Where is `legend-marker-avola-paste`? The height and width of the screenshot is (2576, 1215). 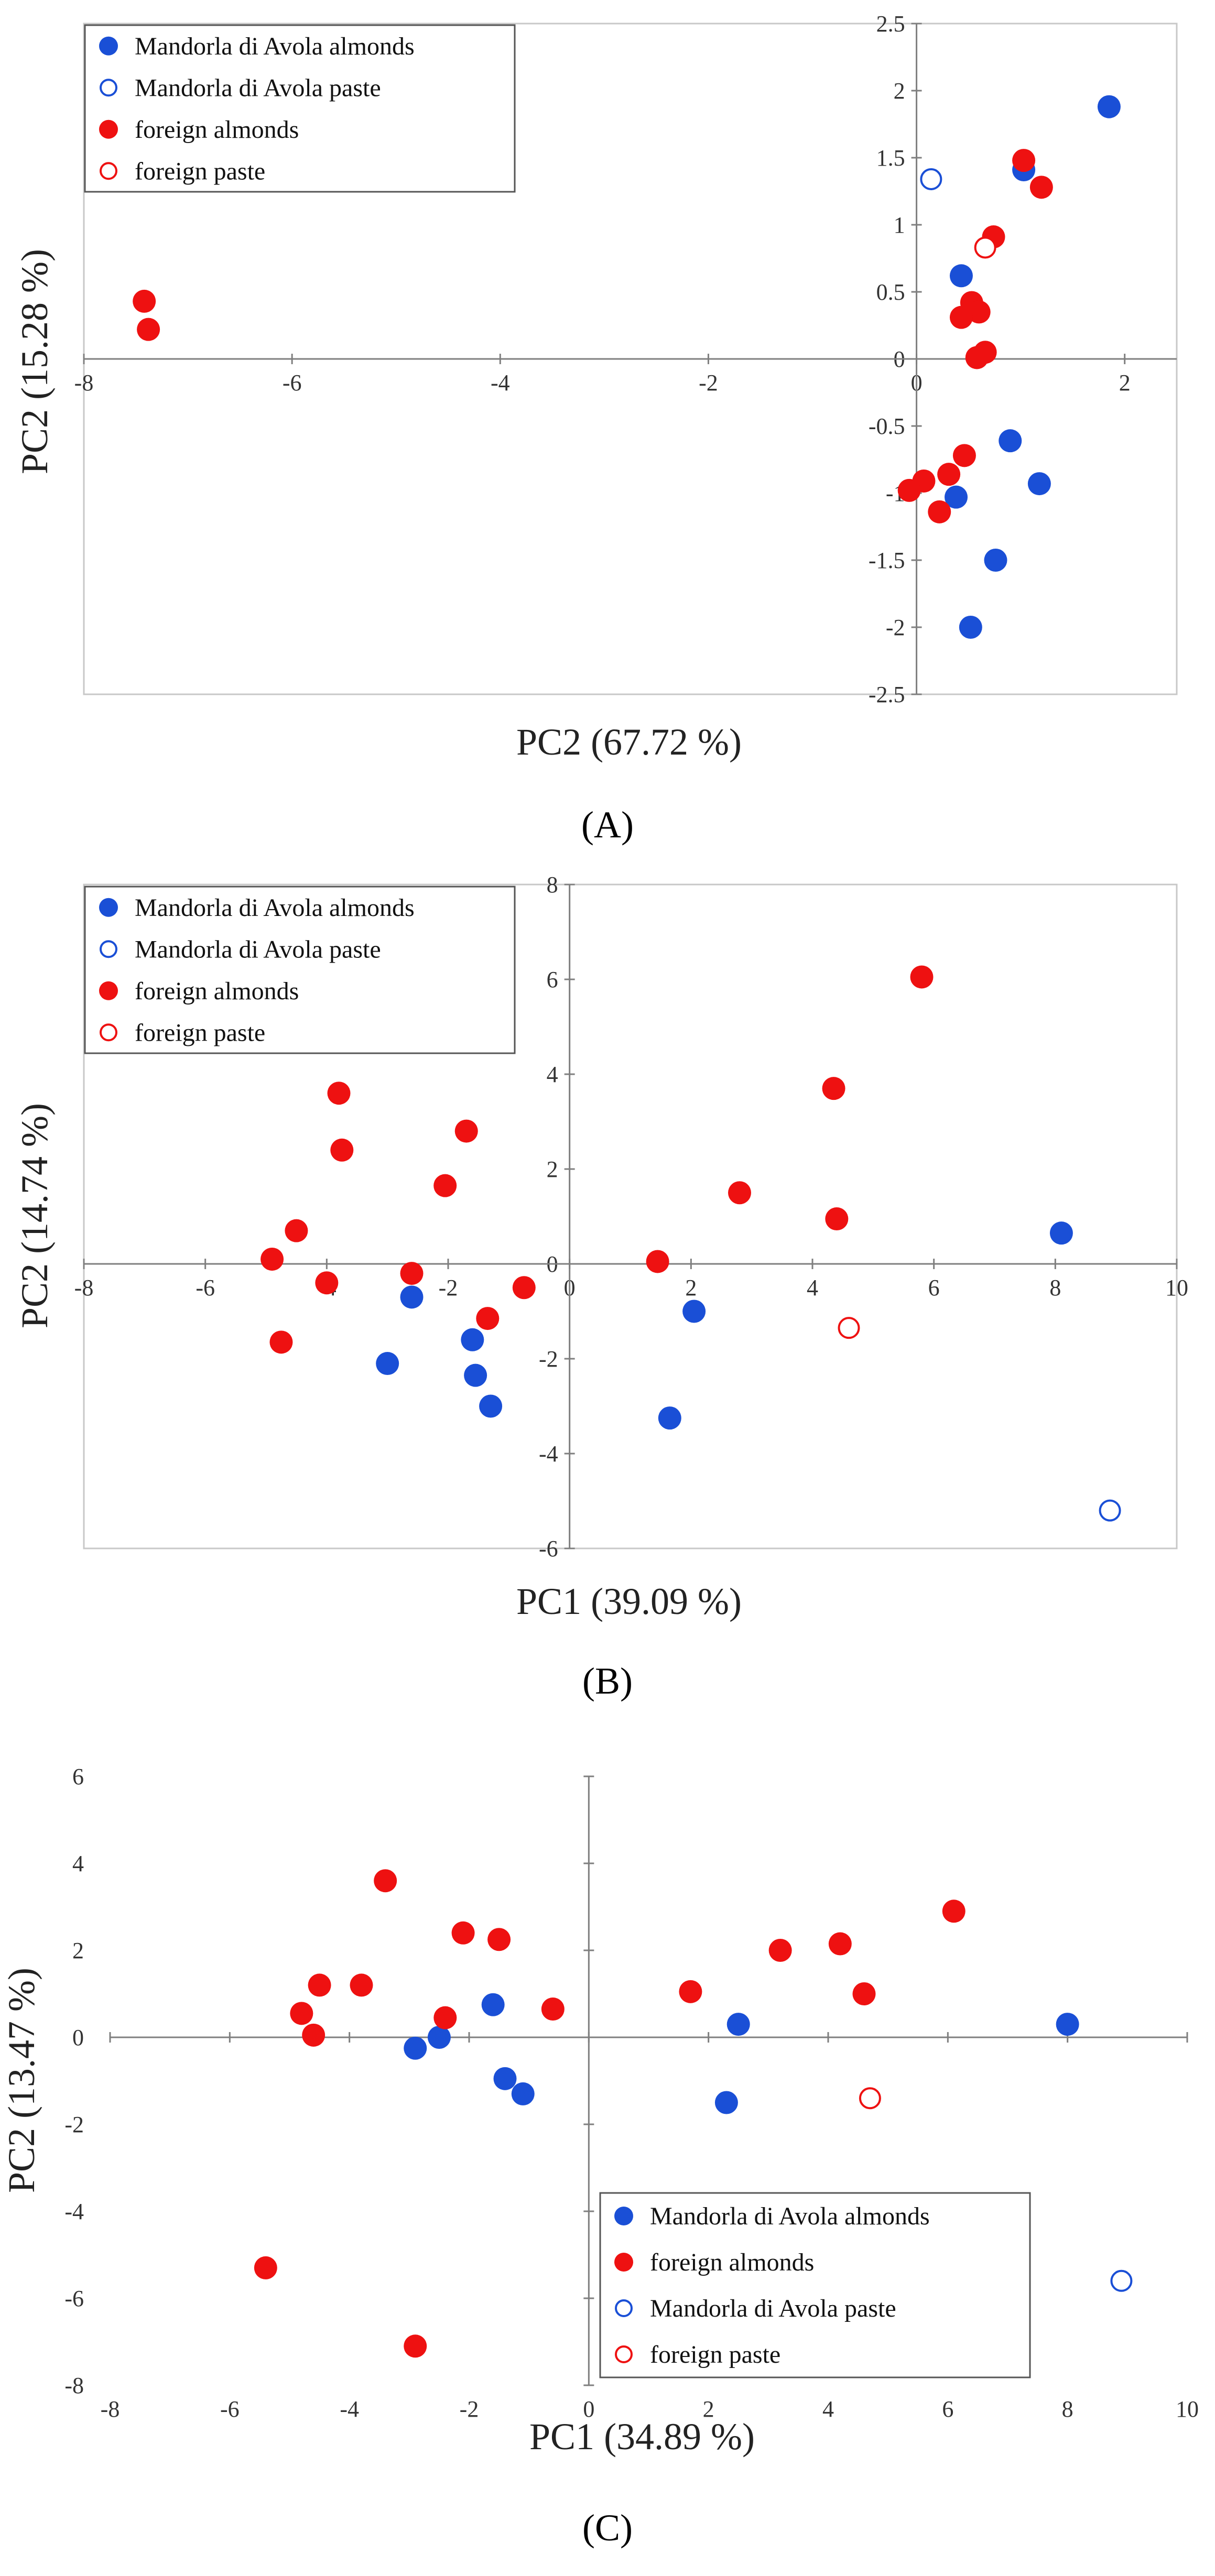 legend-marker-avola-paste is located at coordinates (108, 949).